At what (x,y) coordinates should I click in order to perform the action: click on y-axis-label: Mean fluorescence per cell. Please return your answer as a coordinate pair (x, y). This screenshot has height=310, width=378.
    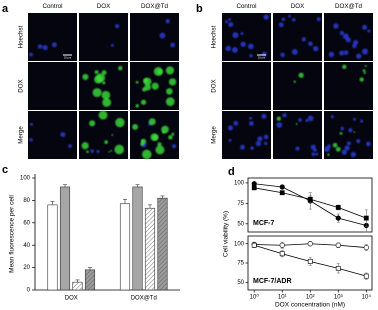
    Looking at the image, I should click on (12, 234).